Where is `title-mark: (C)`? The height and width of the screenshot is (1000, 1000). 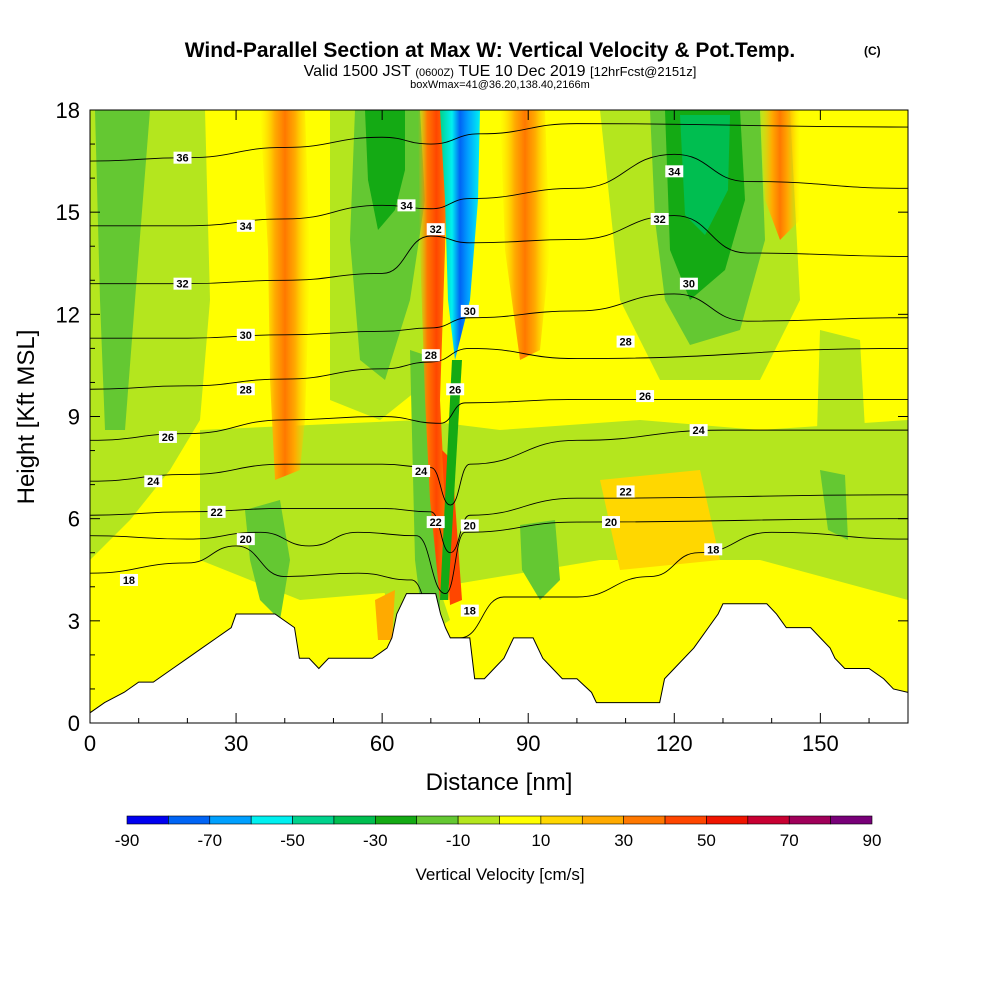 title-mark: (C) is located at coordinates (872, 51).